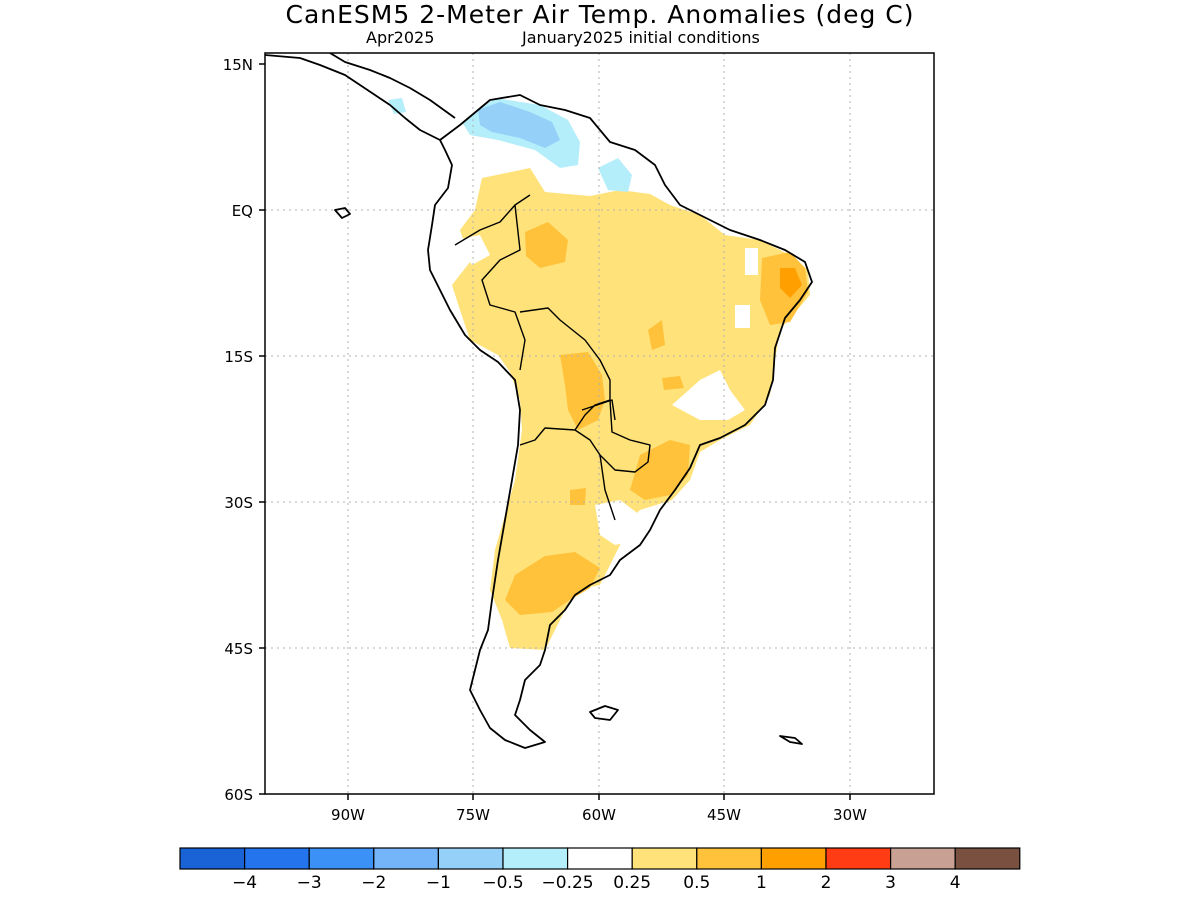  Describe the element at coordinates (244, 883) in the screenshot. I see `colorbar-label: −4` at that location.